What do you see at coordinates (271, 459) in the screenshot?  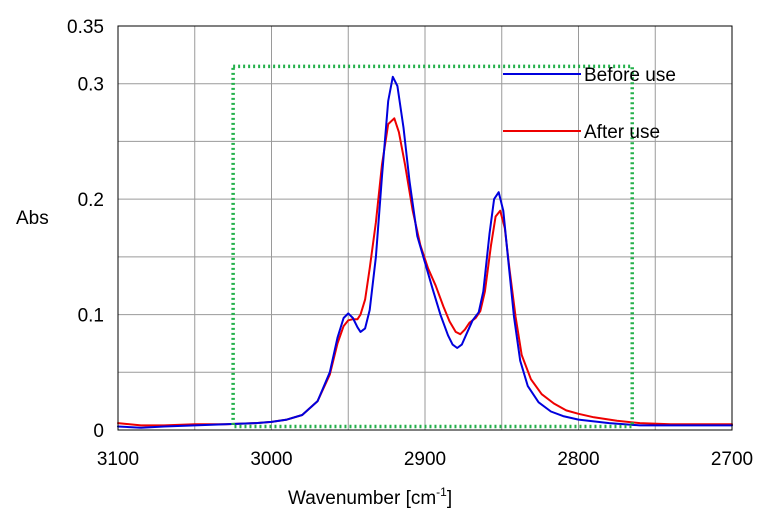 I see `x-tick-label: 3000` at bounding box center [271, 459].